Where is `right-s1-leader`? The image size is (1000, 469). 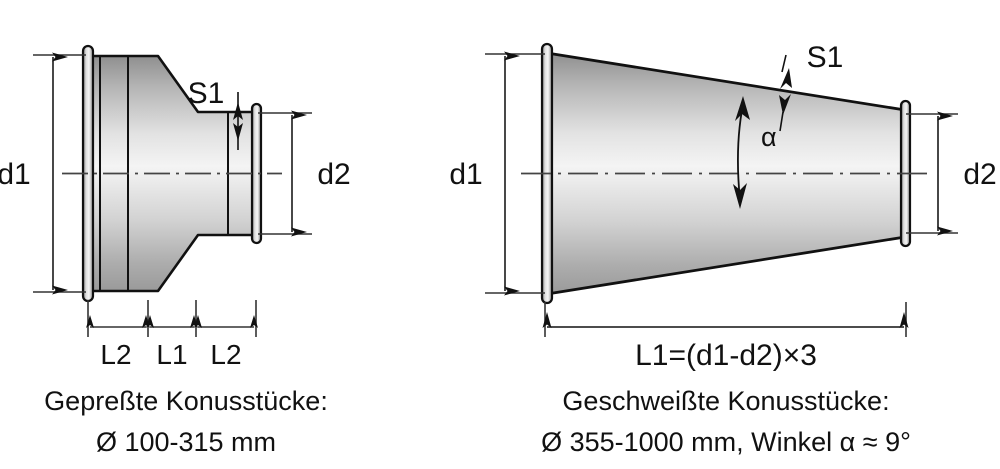
right-s1-leader is located at coordinates (784, 63).